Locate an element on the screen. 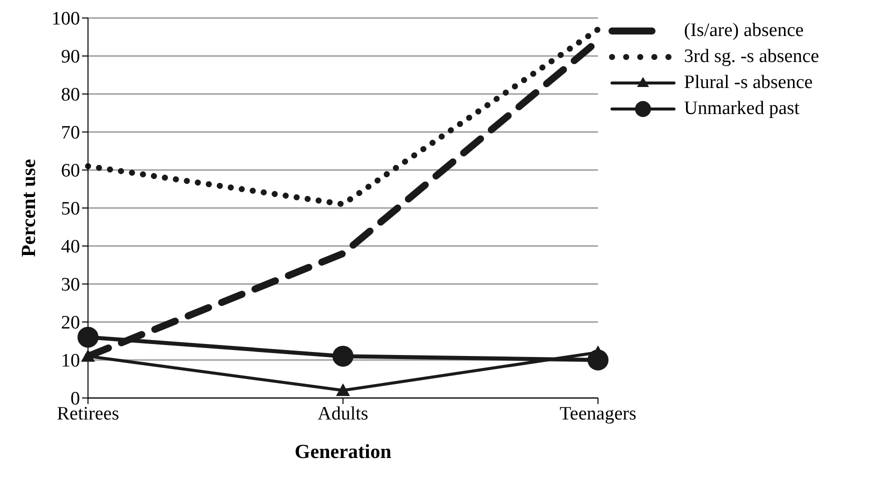 Image resolution: width=870 pixels, height=489 pixels. x-tick-label: Adults is located at coordinates (343, 413).